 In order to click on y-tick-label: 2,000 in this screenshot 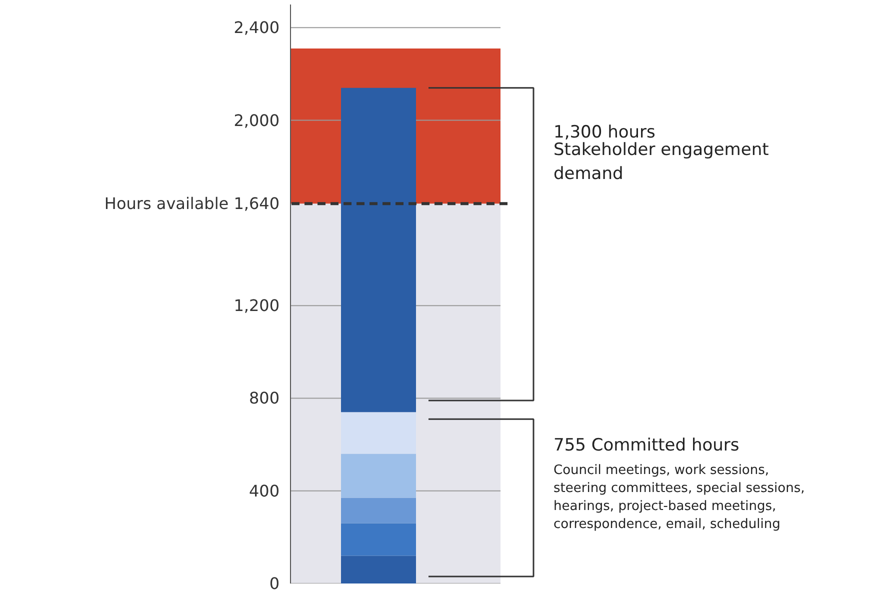, I will do `click(257, 120)`.